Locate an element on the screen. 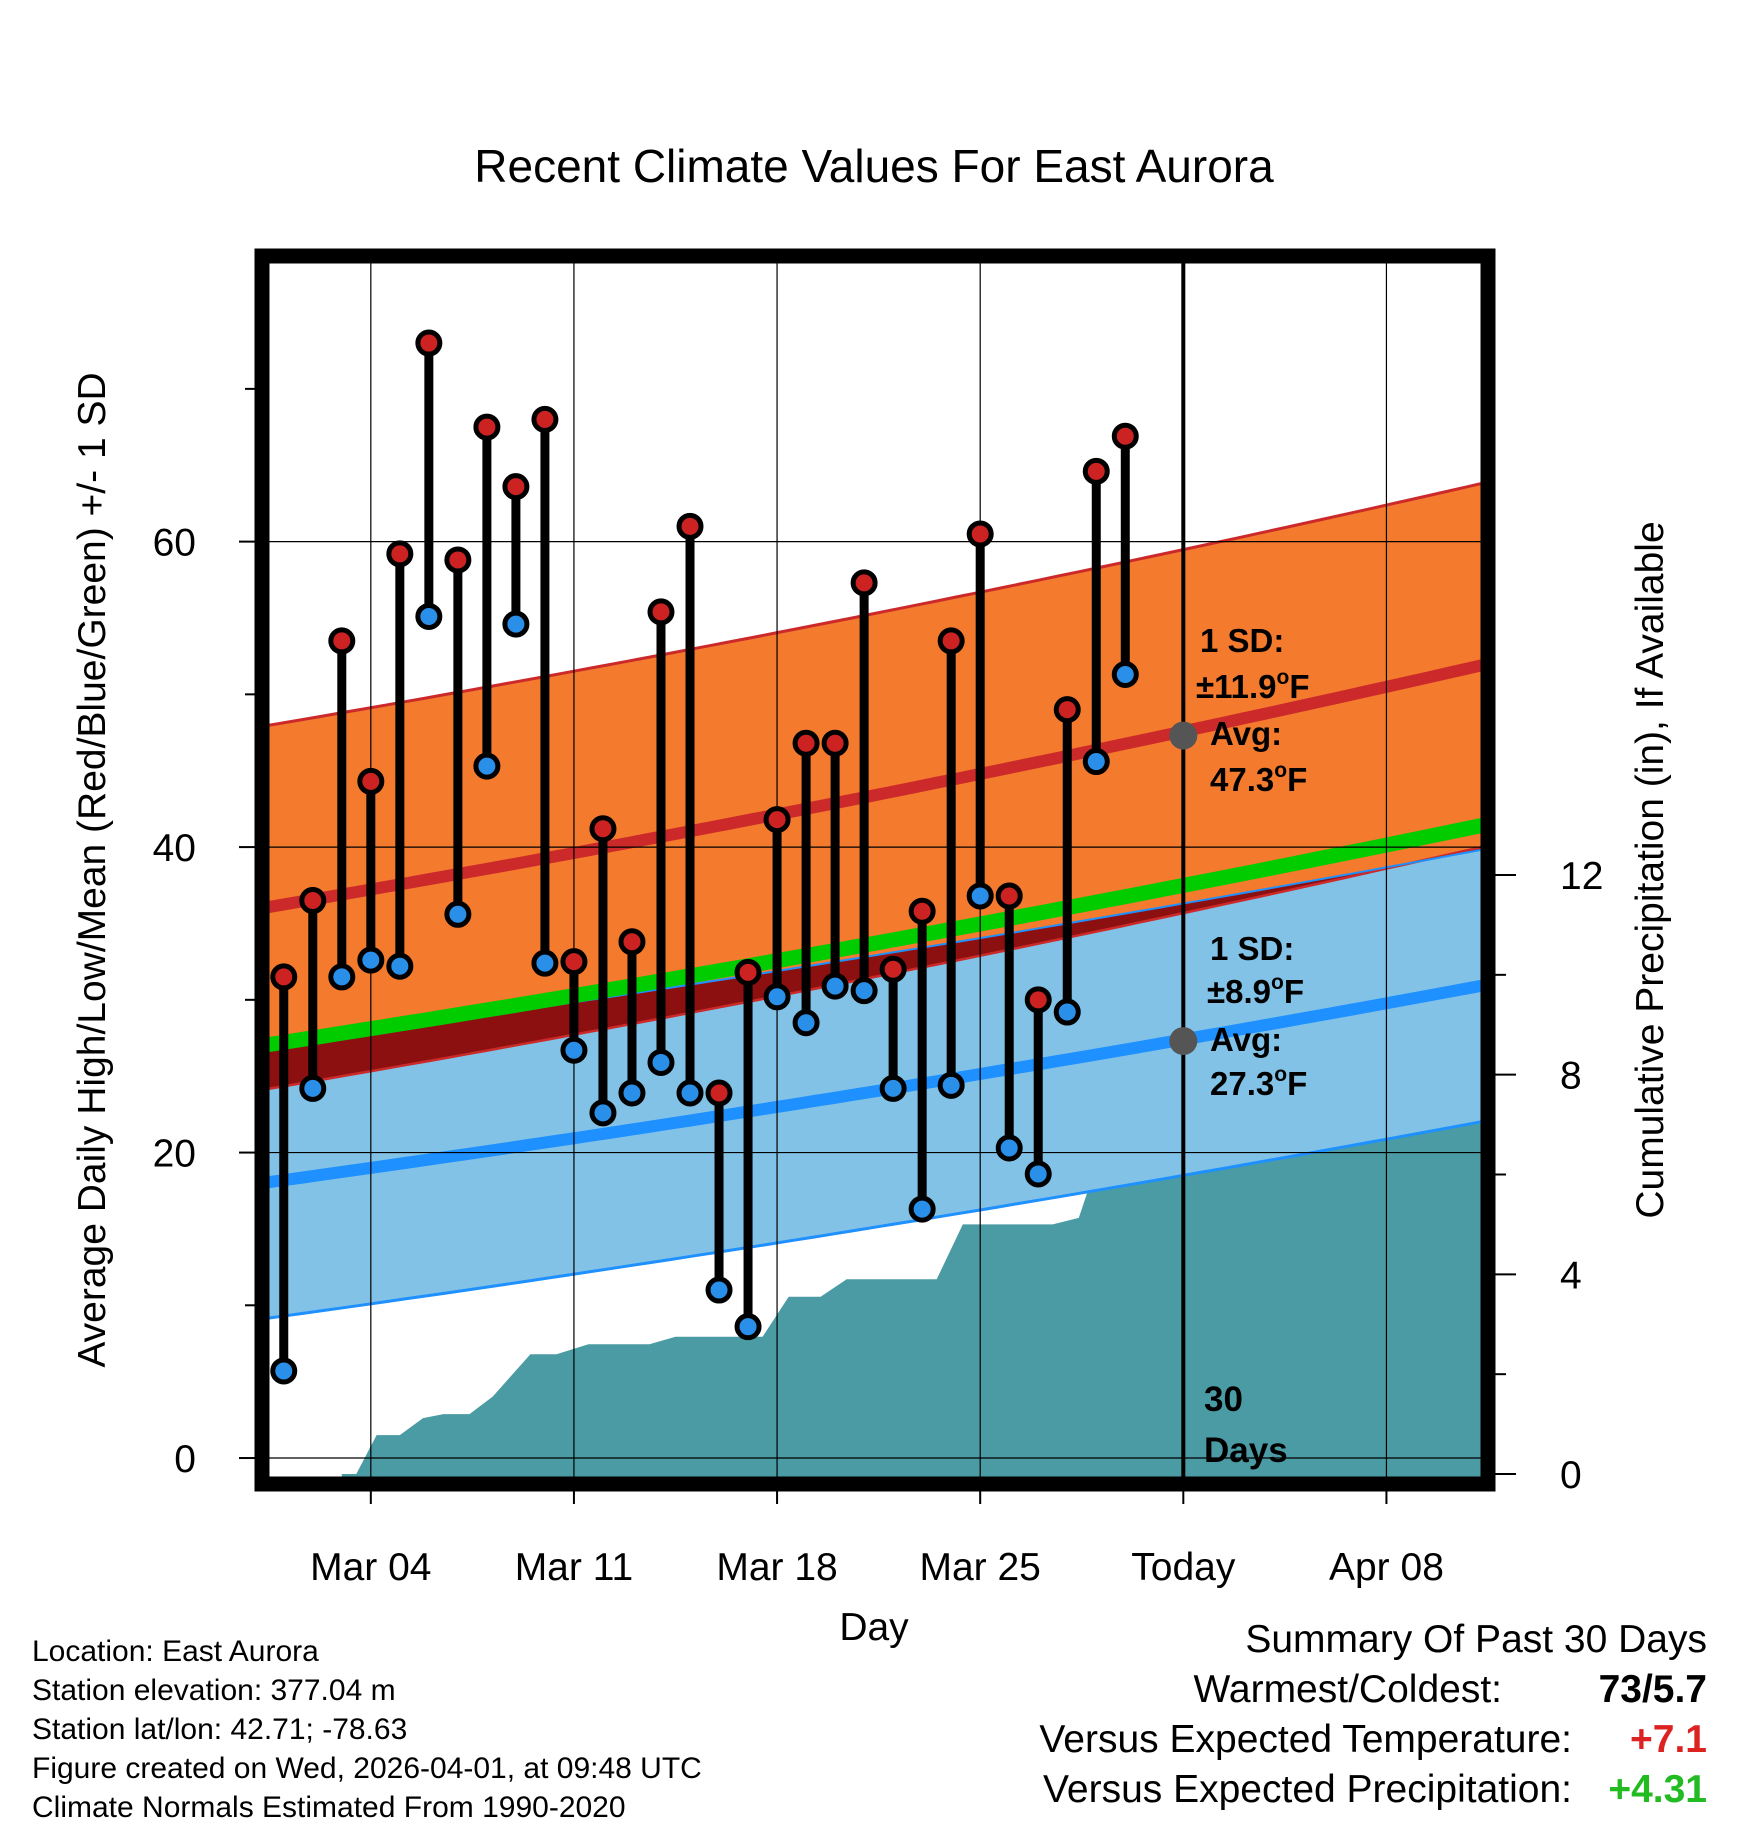  high-band-lower-edge is located at coordinates (875, 968).